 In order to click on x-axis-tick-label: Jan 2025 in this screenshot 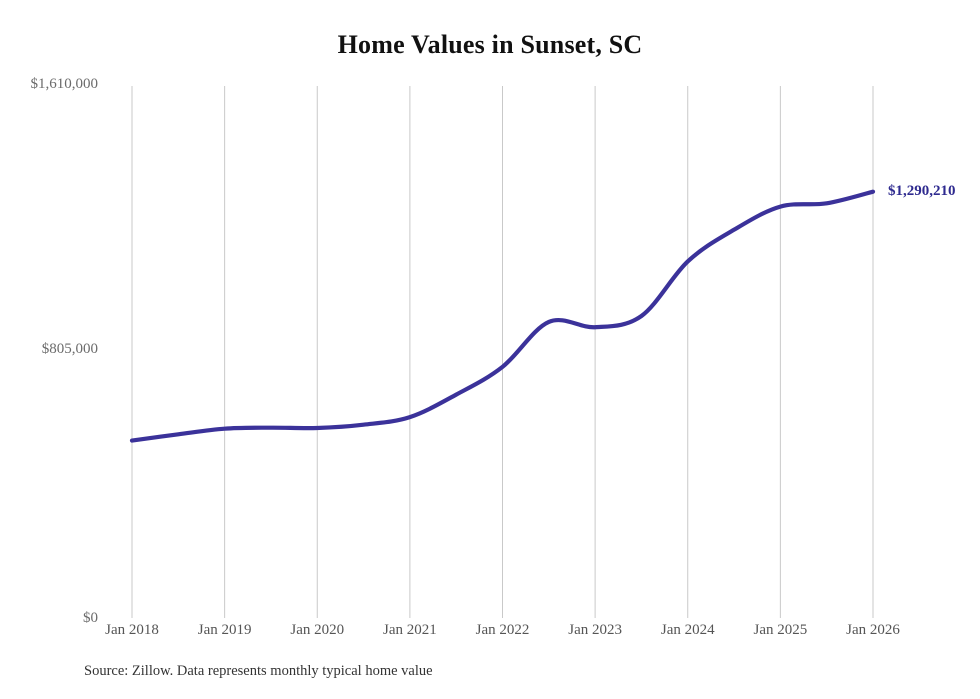, I will do `click(780, 630)`.